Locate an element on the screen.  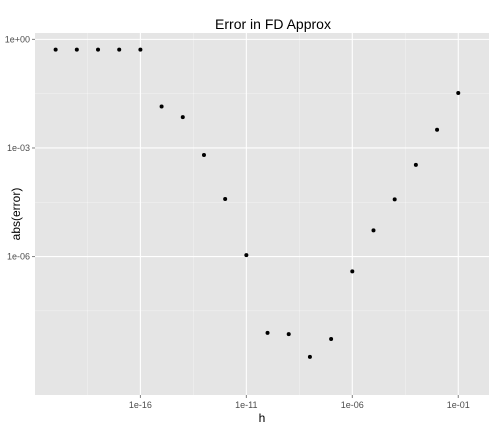
y-axis: 1e+00 1e-03 1e-06 is located at coordinates (20, 148).